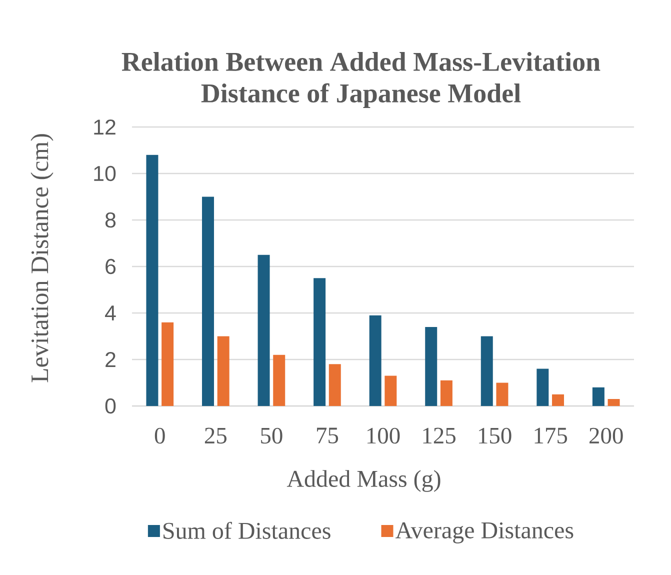 This screenshot has width=671, height=575. Describe the element at coordinates (495, 436) in the screenshot. I see `x-tick-label: 150` at that location.